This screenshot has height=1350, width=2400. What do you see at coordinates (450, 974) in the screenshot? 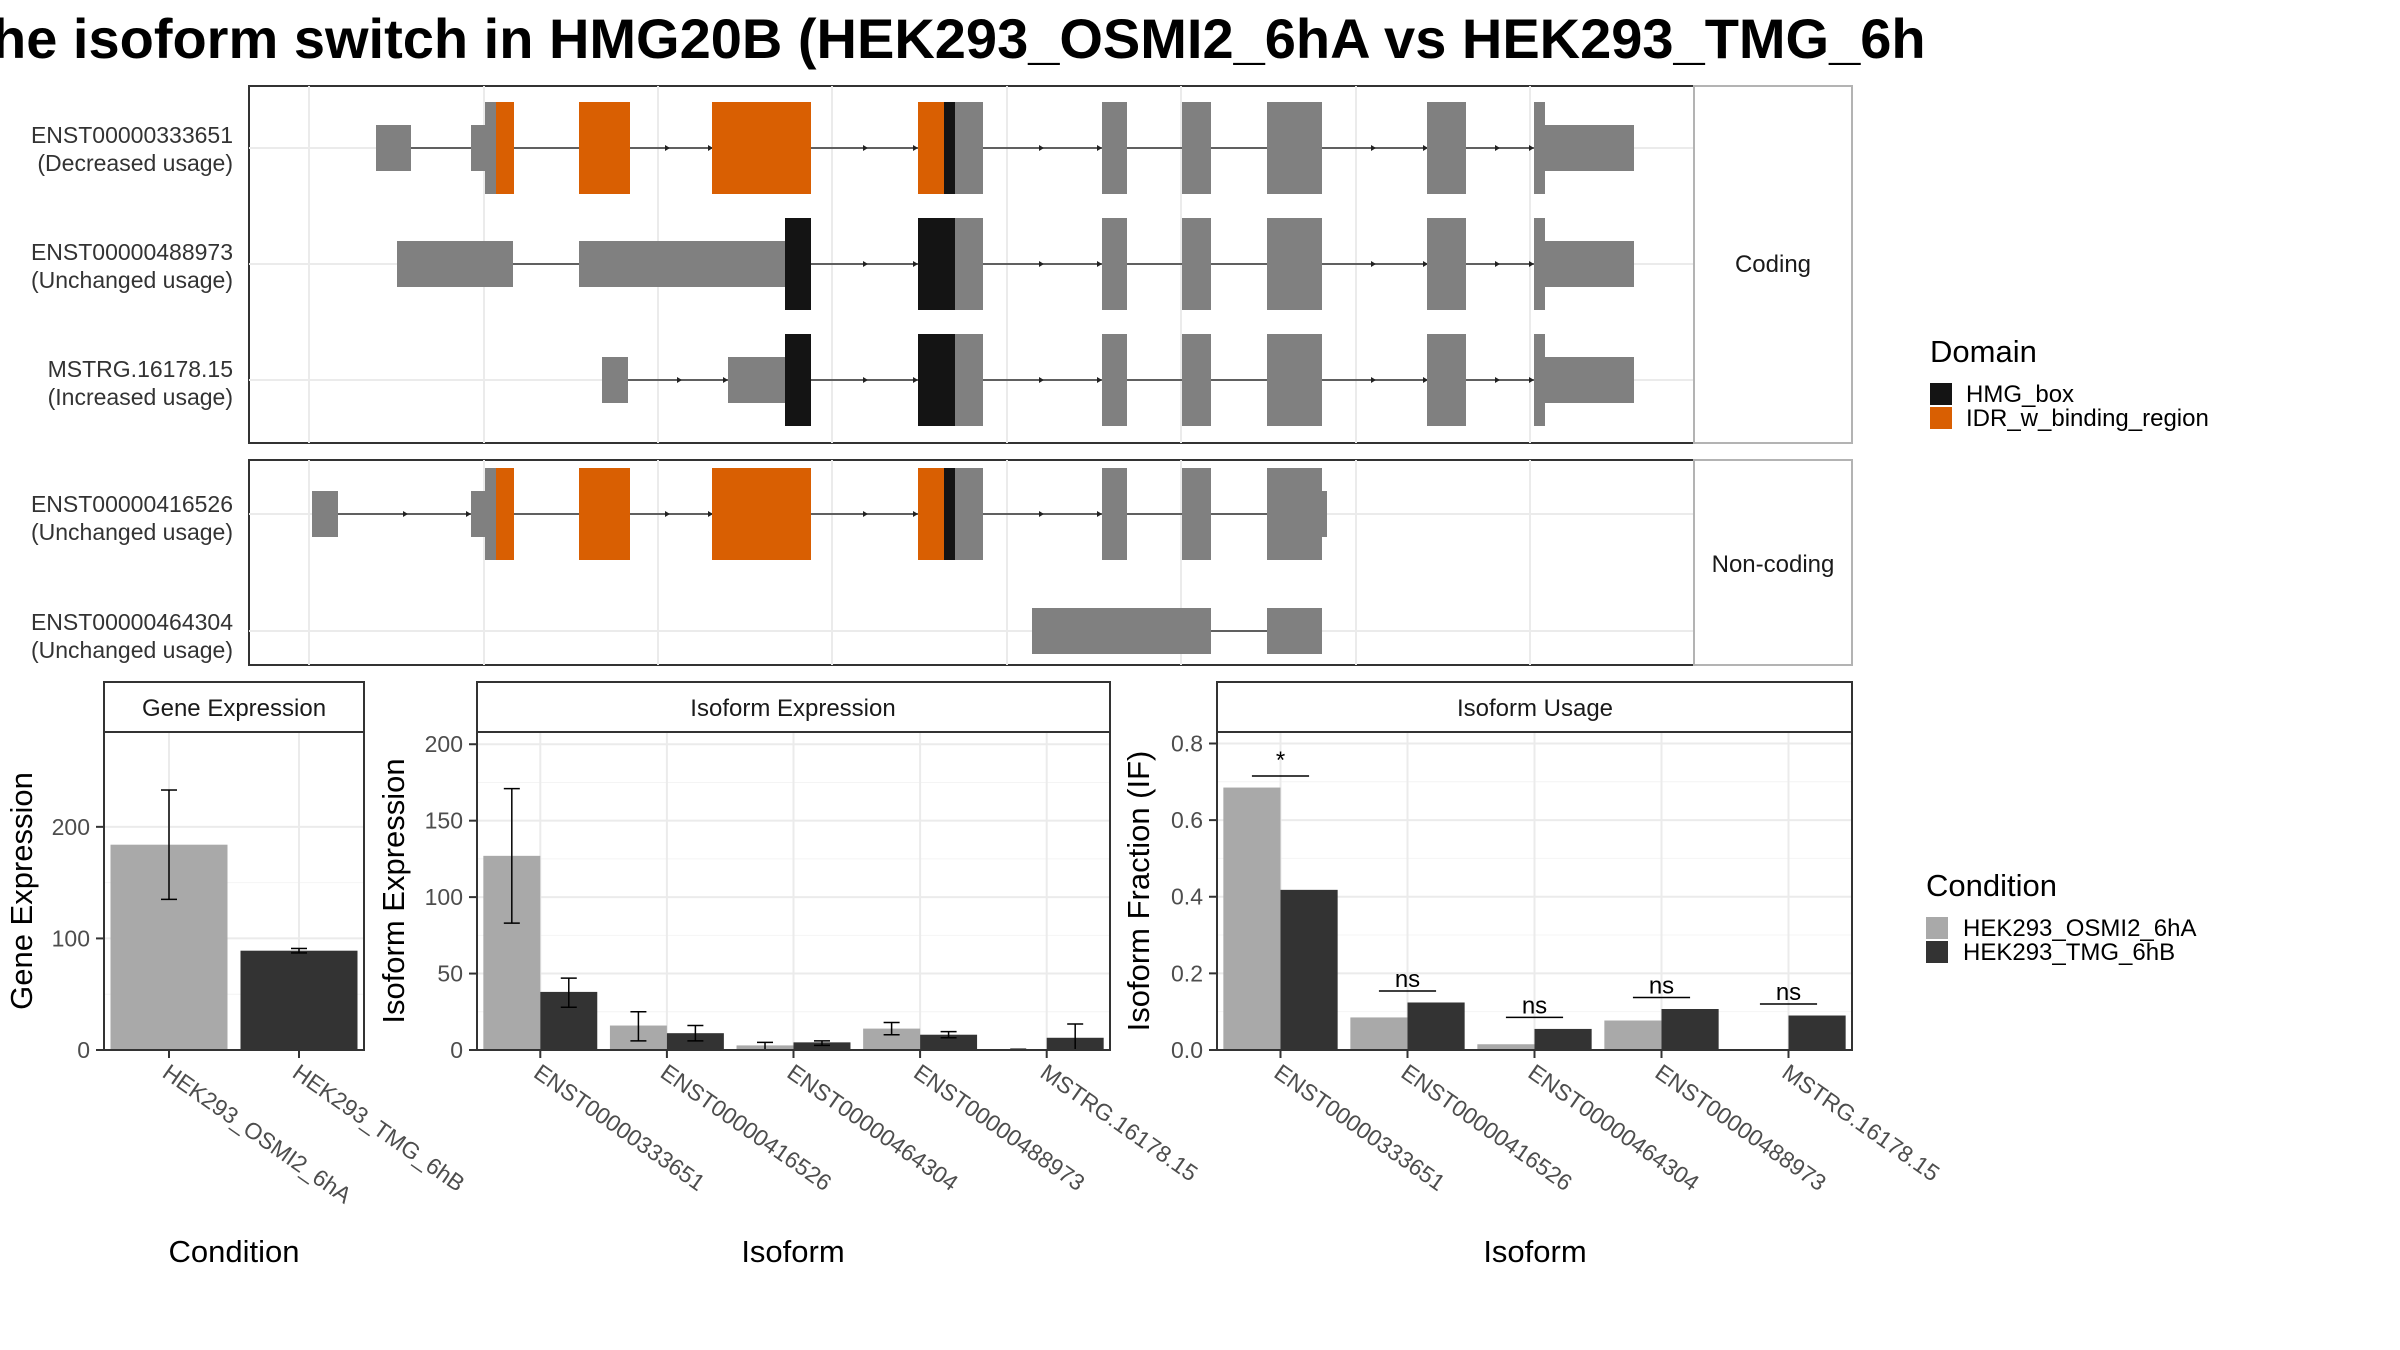
I see `y-tick-label: 50` at bounding box center [450, 974].